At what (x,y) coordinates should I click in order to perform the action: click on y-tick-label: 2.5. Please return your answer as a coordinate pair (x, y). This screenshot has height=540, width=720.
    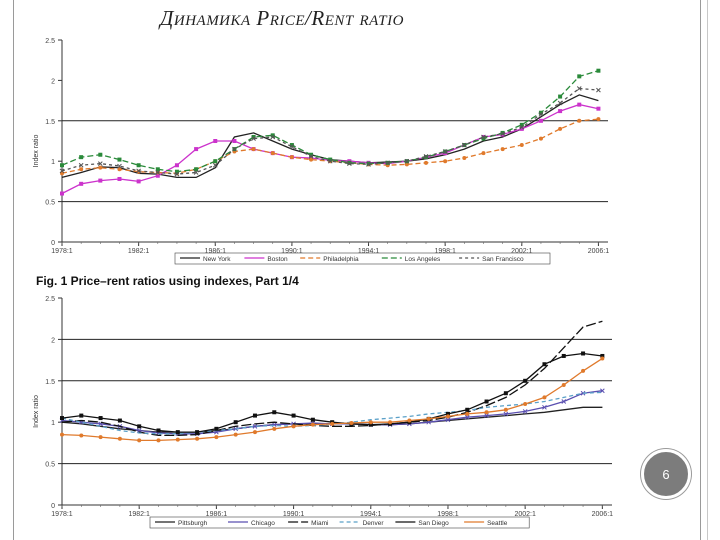
    Looking at the image, I should click on (50, 299).